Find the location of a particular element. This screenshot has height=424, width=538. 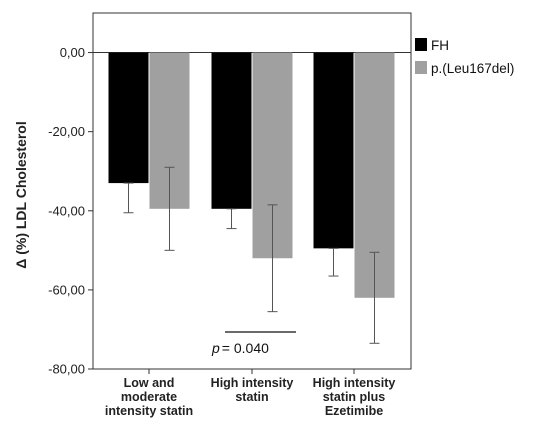

legend-swatch-fh is located at coordinates (421, 44).